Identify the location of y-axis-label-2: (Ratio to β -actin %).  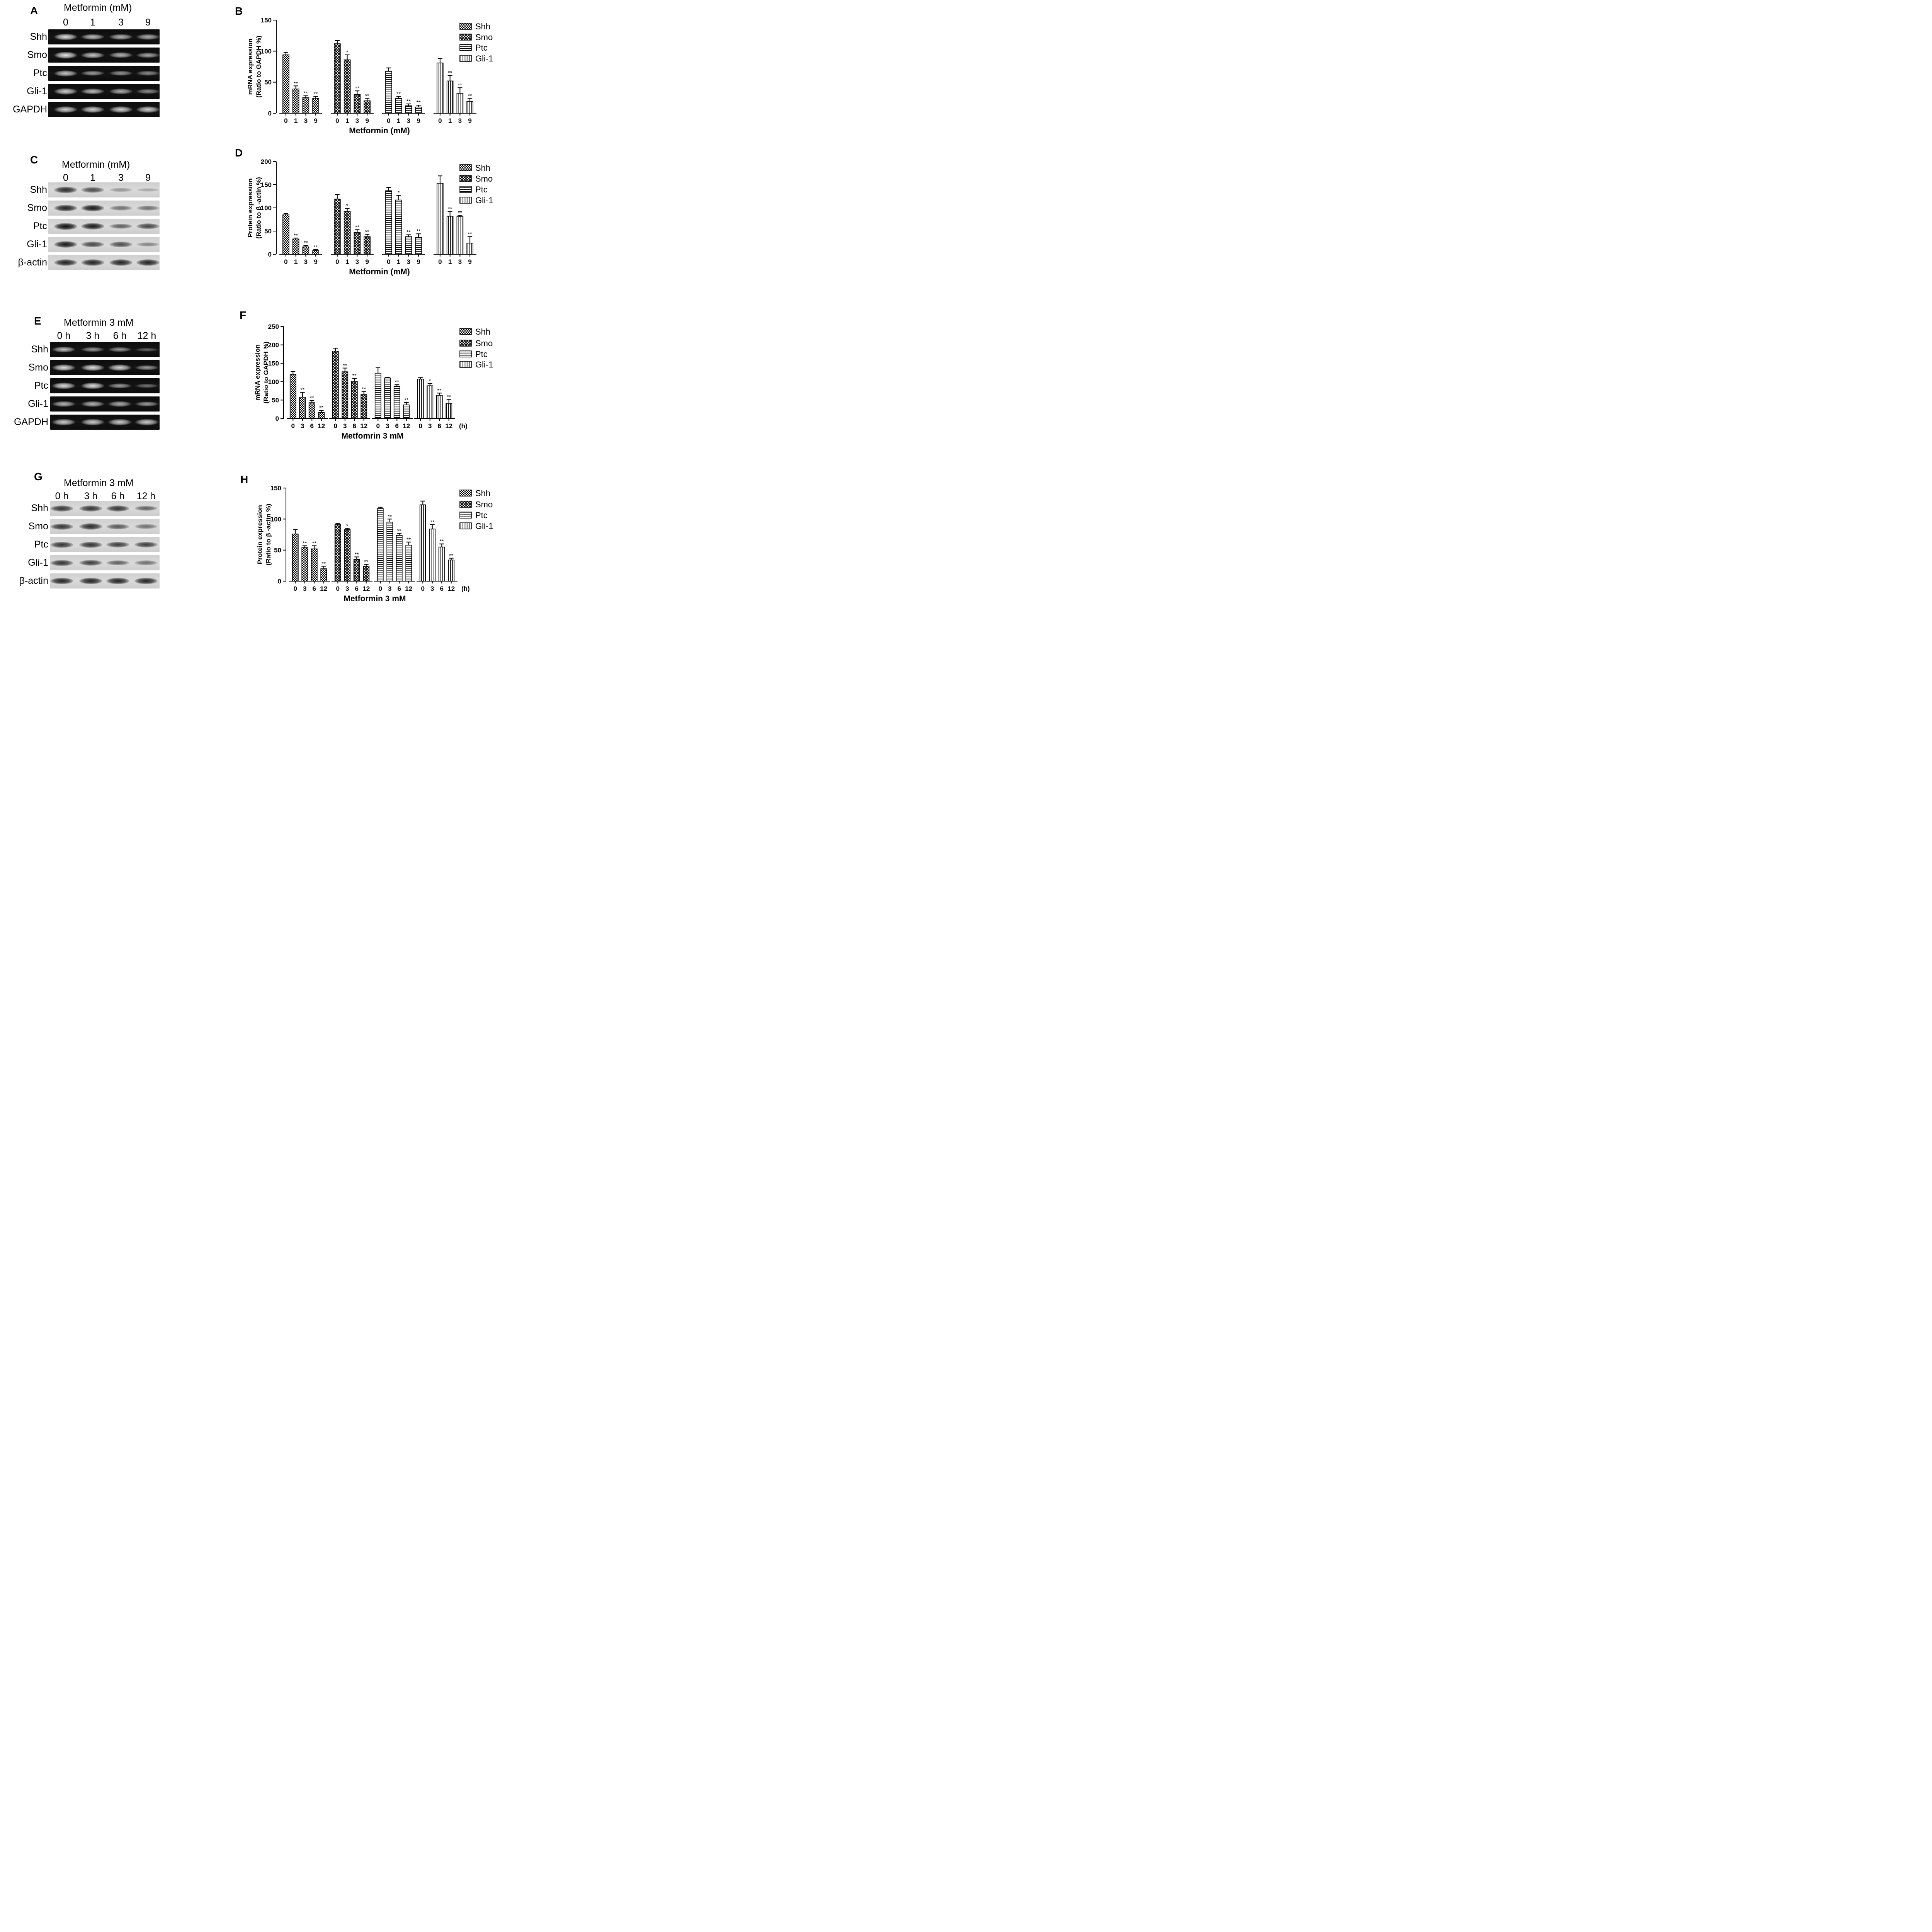
(268, 535).